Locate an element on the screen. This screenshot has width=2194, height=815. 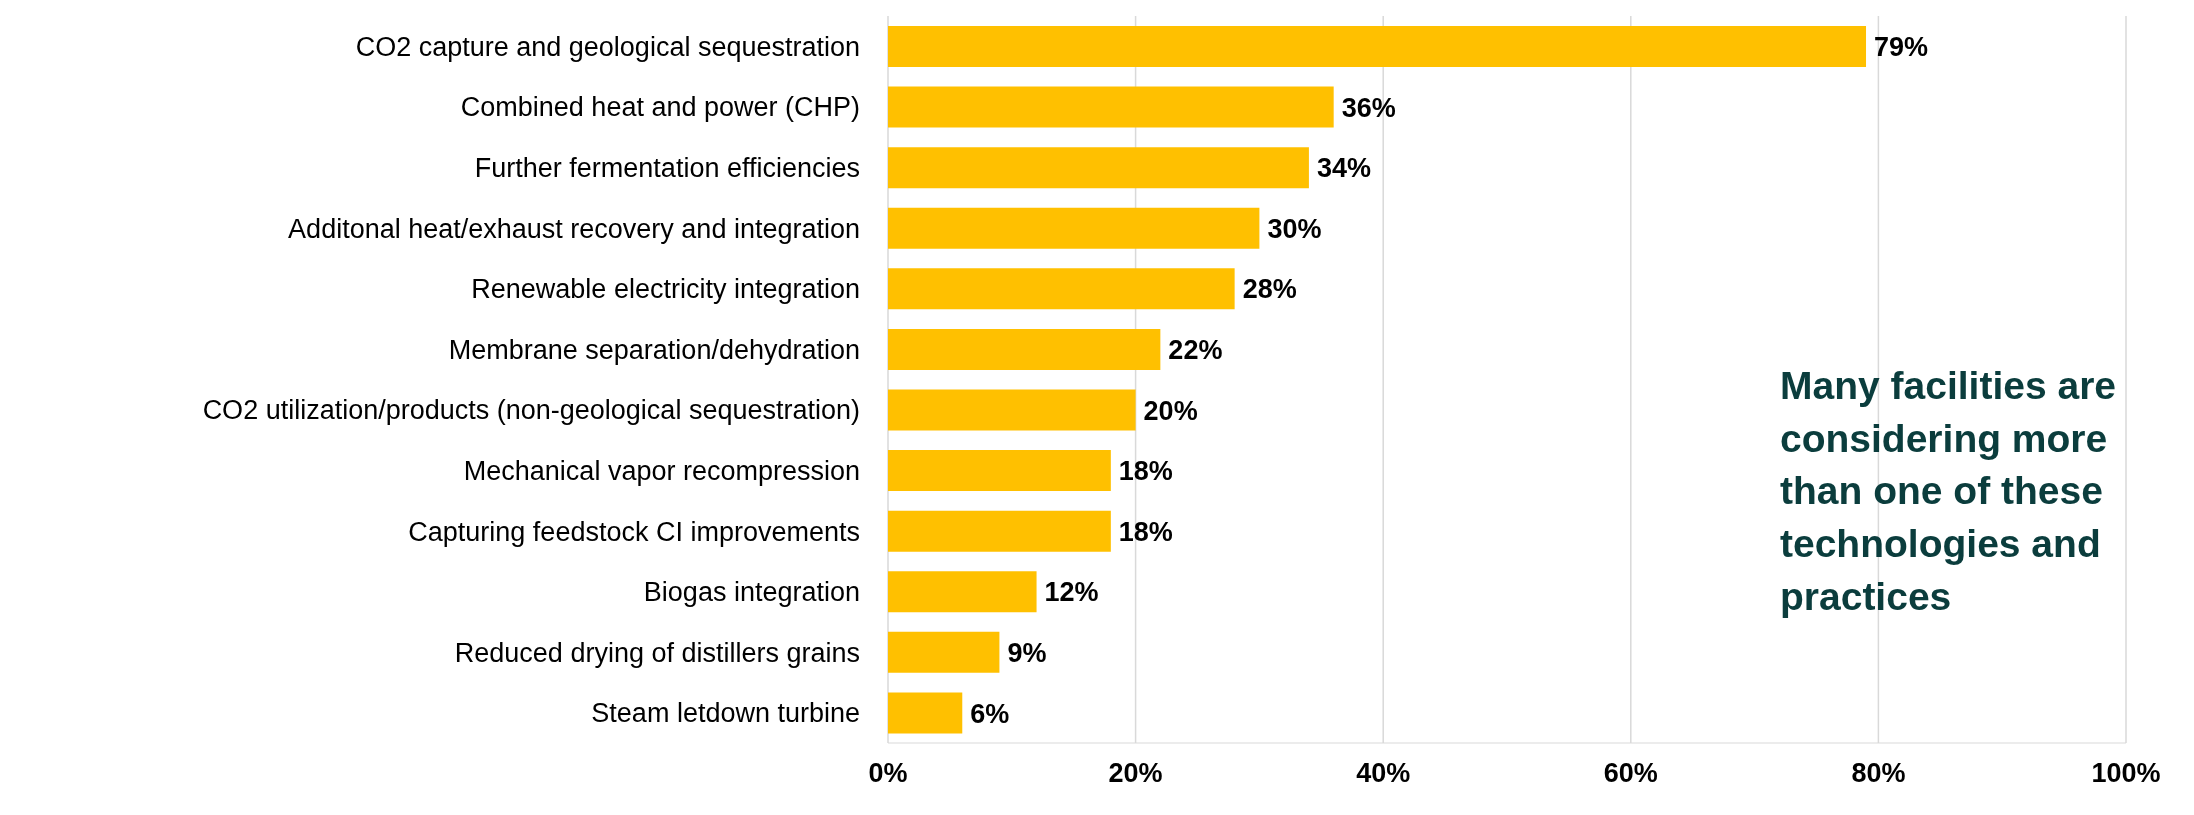
y-tick-label: Capturing feedstock CI improvements is located at coordinates (634, 531).